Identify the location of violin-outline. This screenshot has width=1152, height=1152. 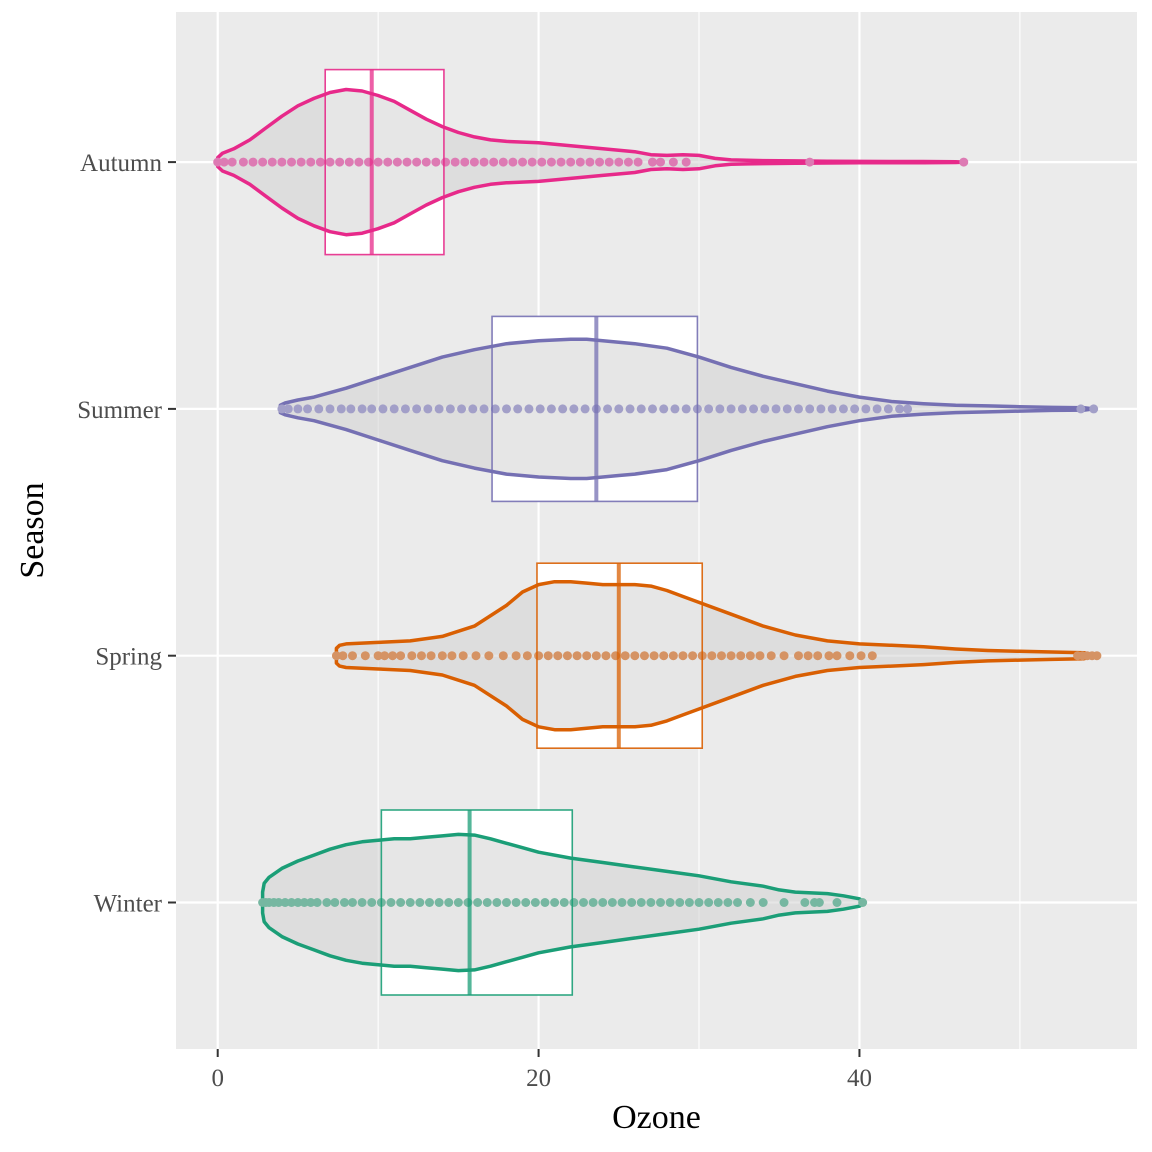
(687, 409).